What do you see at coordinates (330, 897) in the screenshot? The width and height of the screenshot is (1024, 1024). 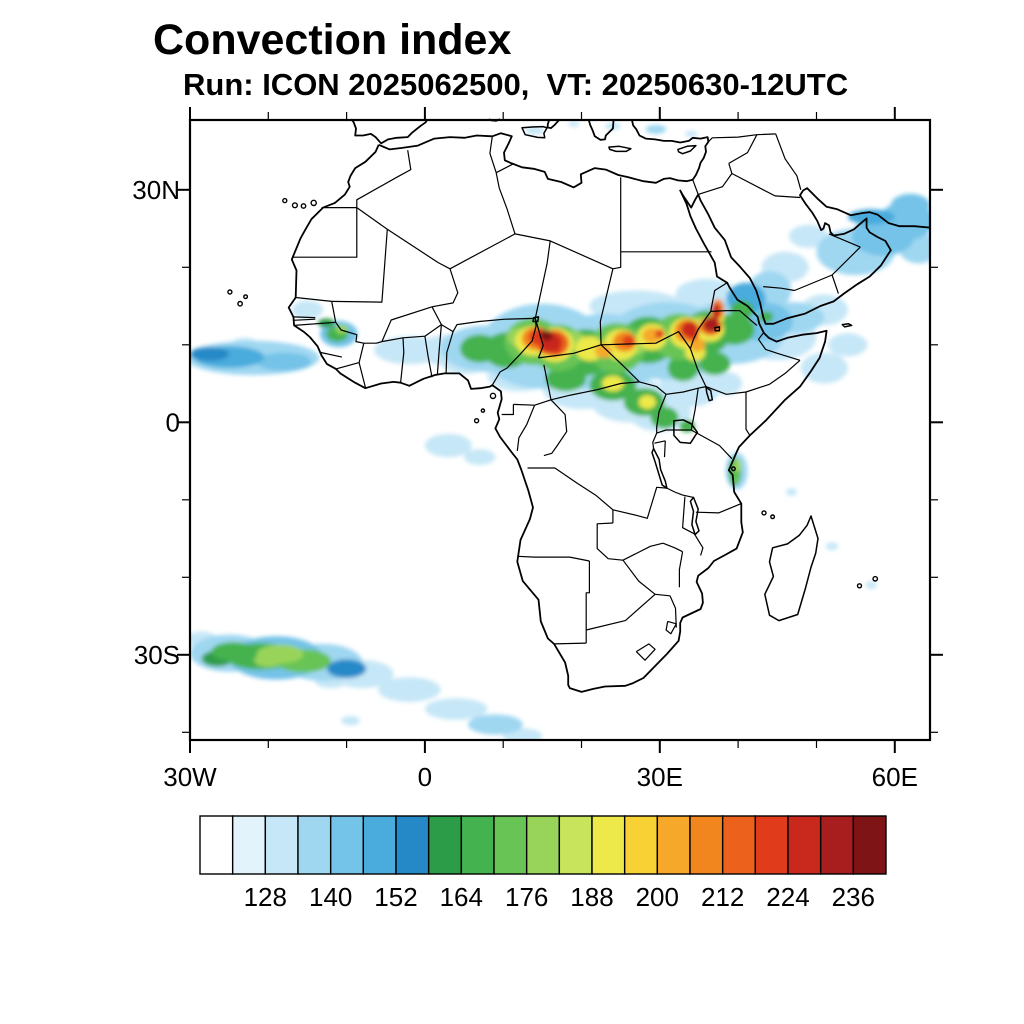 I see `colorbar-label: 140` at bounding box center [330, 897].